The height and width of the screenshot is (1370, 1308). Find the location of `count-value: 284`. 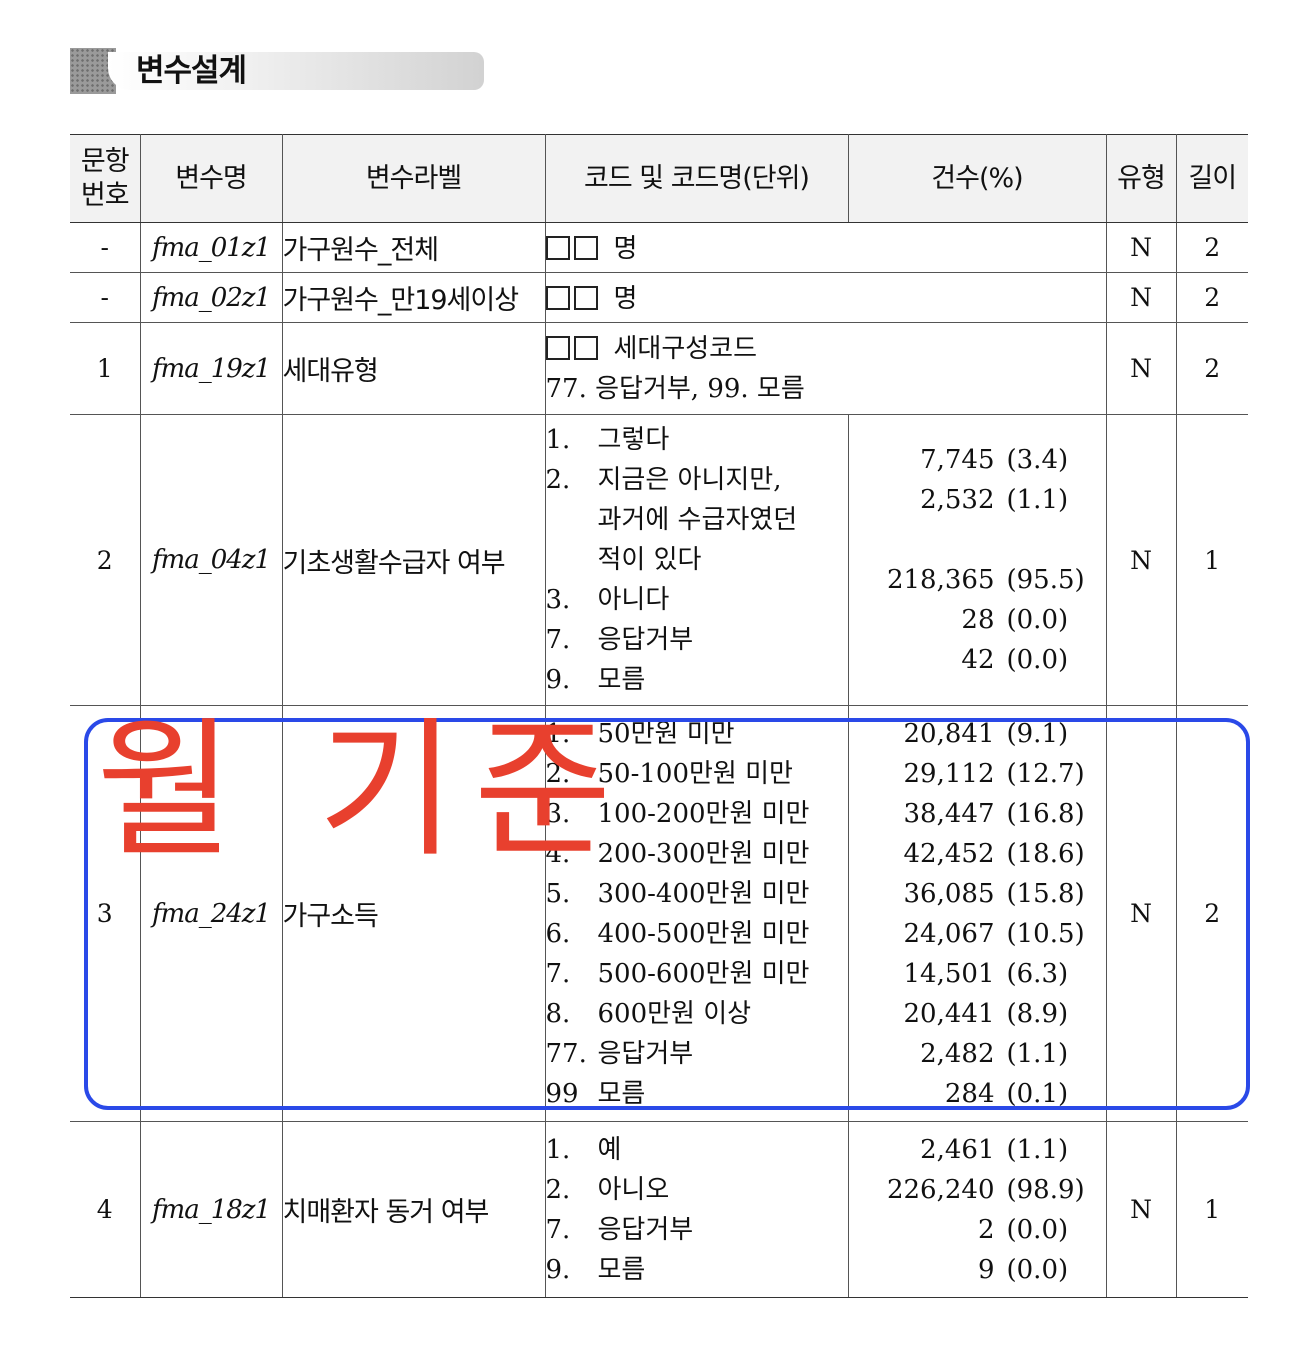

count-value: 284 is located at coordinates (969, 1093).